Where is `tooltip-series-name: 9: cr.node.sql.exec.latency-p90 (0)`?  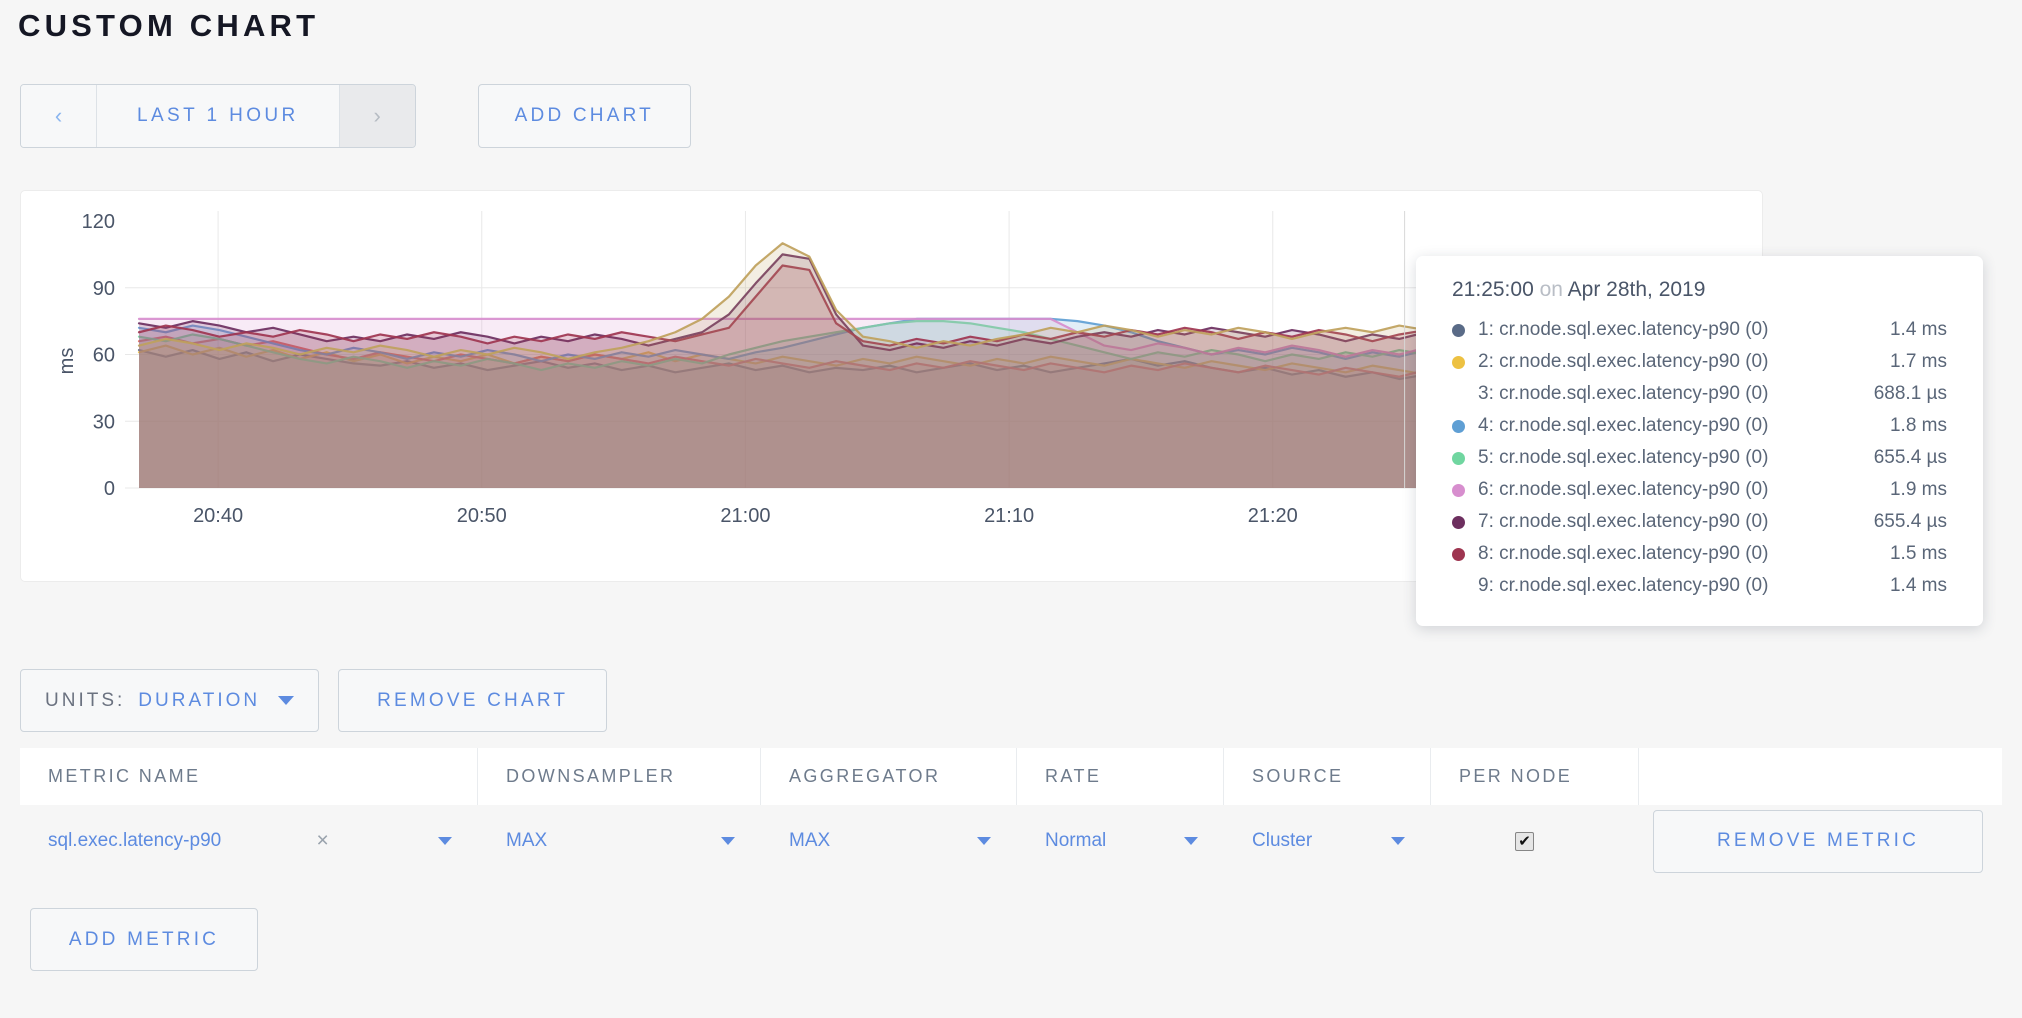
tooltip-series-name: 9: cr.node.sql.exec.latency-p90 (0) is located at coordinates (1623, 585).